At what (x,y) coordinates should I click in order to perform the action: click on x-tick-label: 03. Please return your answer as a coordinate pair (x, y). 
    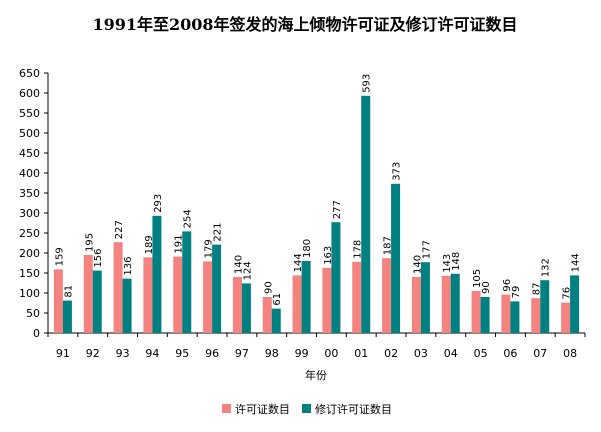
    Looking at the image, I should click on (421, 353).